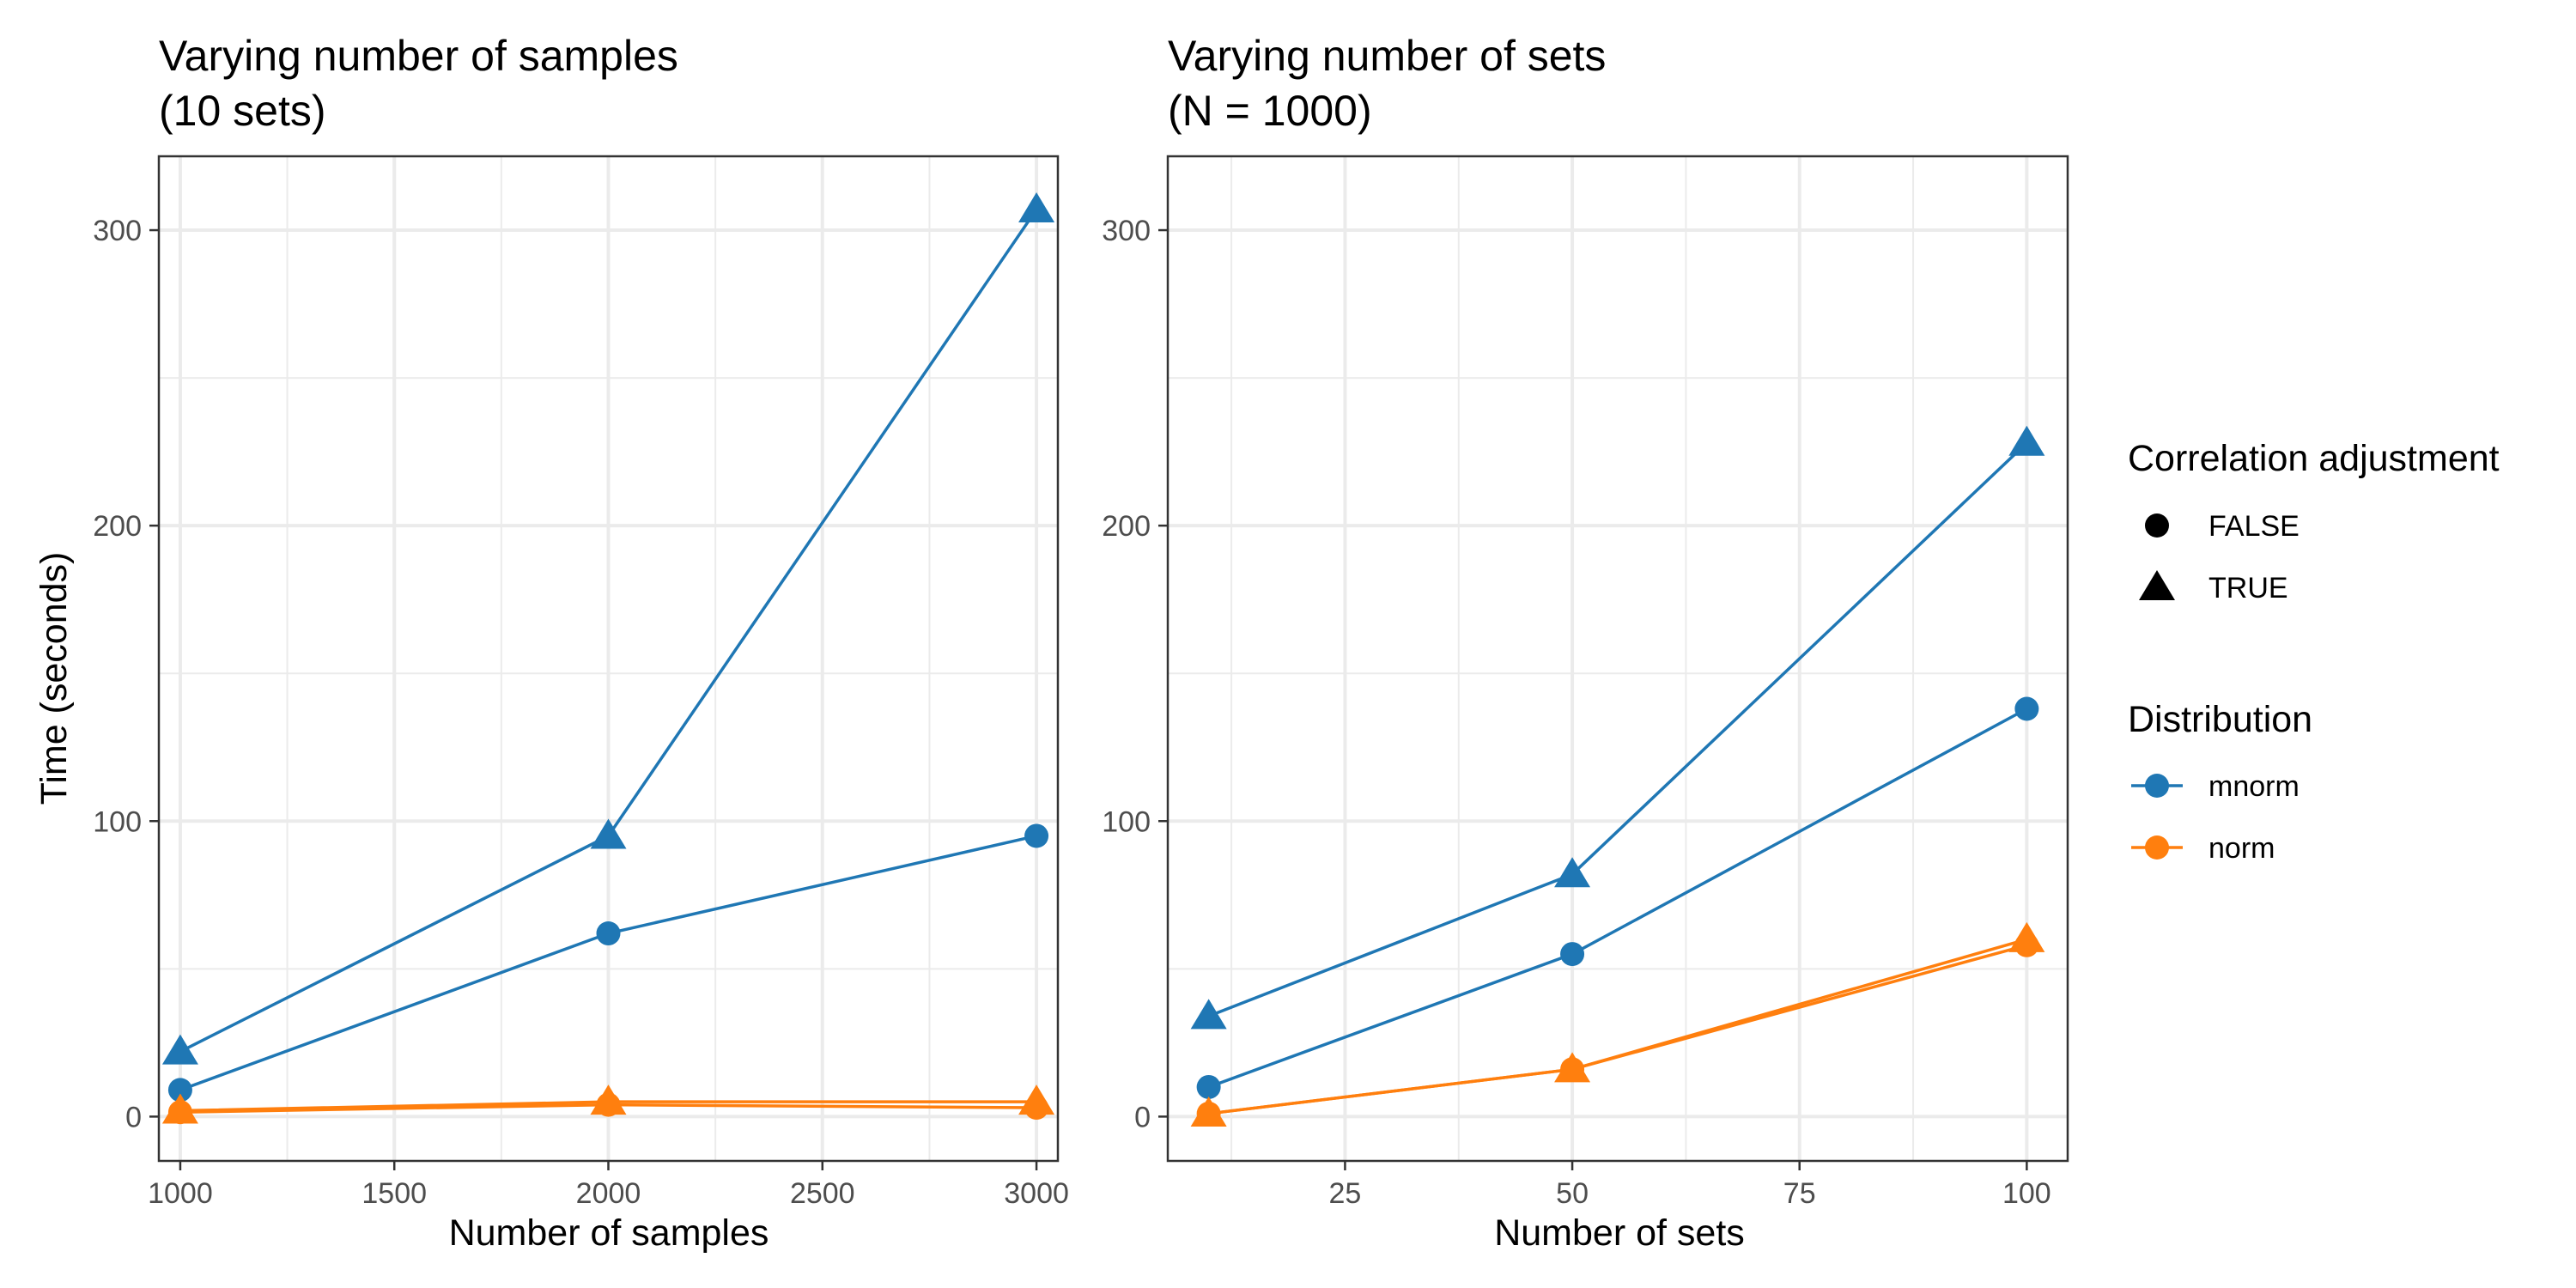  I want to click on x-axis-label: Number of samples, so click(609, 1233).